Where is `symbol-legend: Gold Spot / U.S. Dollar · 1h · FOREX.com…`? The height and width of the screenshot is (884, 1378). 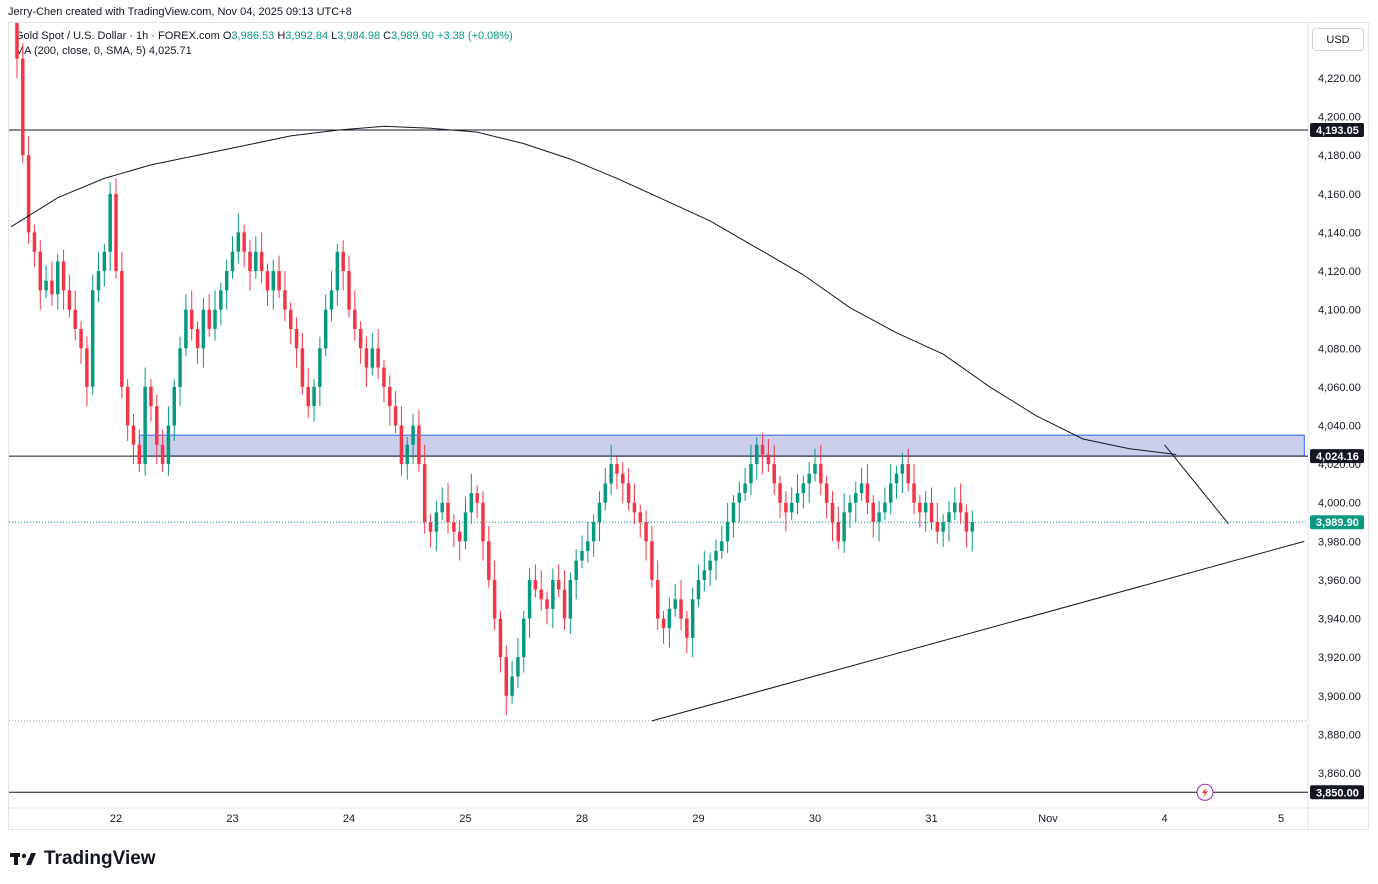
symbol-legend: Gold Spot / U.S. Dollar · 1h · FOREX.com… is located at coordinates (264, 36).